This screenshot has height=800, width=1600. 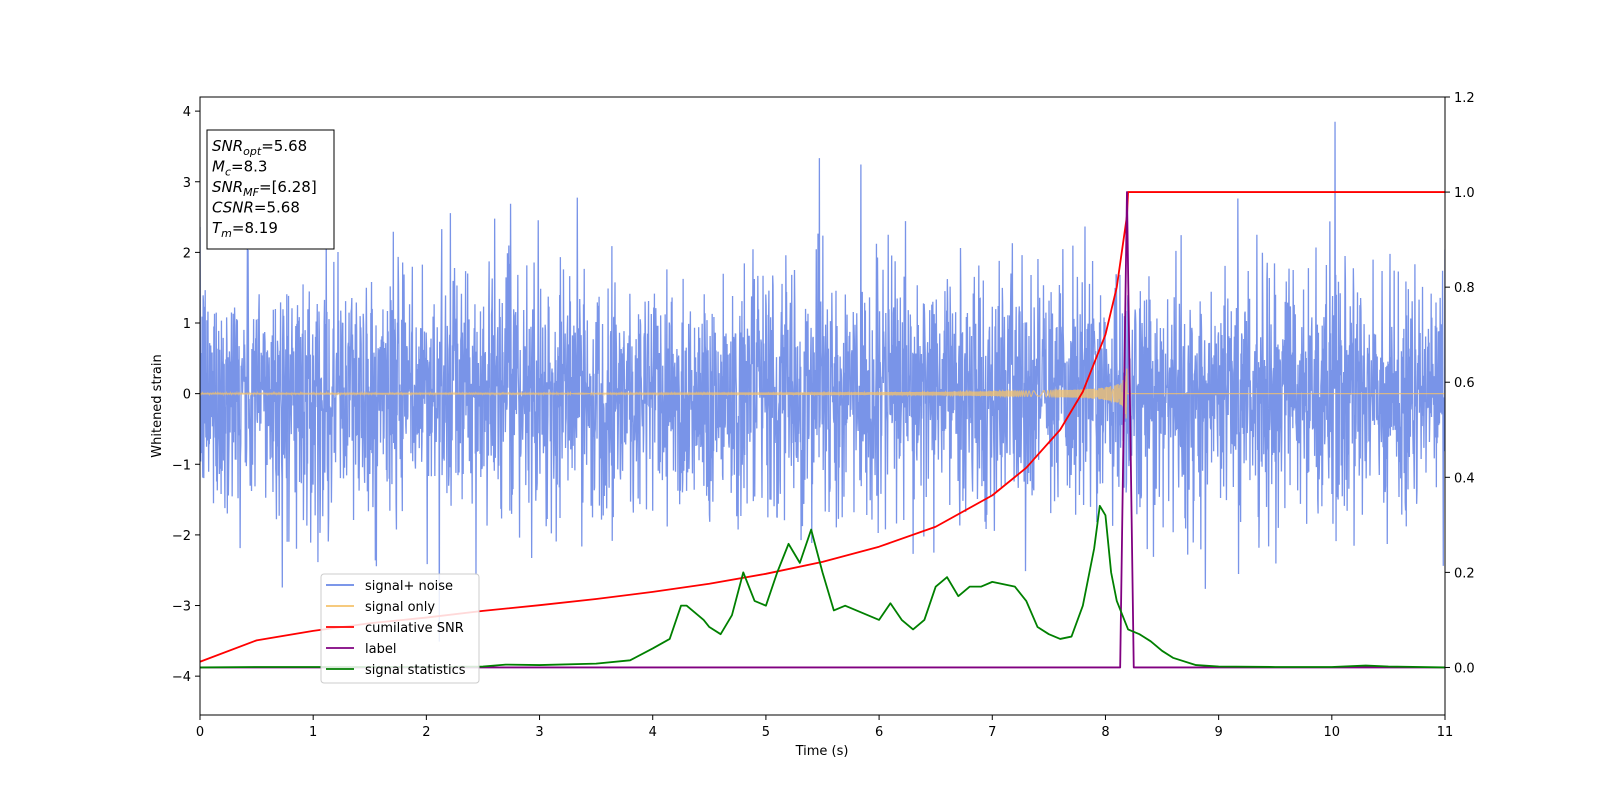 What do you see at coordinates (1464, 193) in the screenshot?
I see `y-right-tick-label: 1.0` at bounding box center [1464, 193].